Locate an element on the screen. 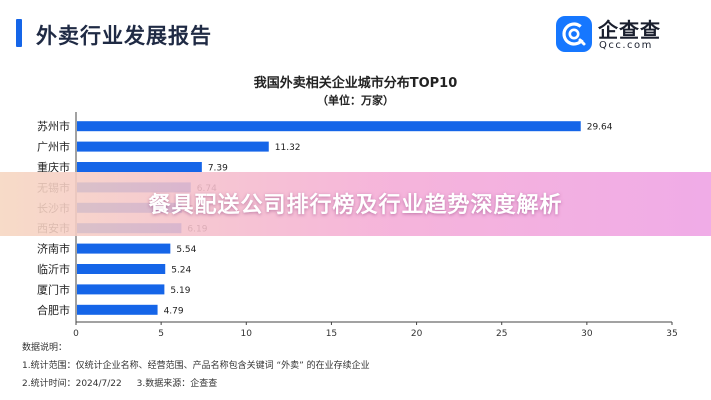 This screenshot has width=711, height=400. data-label: 4.79 is located at coordinates (174, 311).